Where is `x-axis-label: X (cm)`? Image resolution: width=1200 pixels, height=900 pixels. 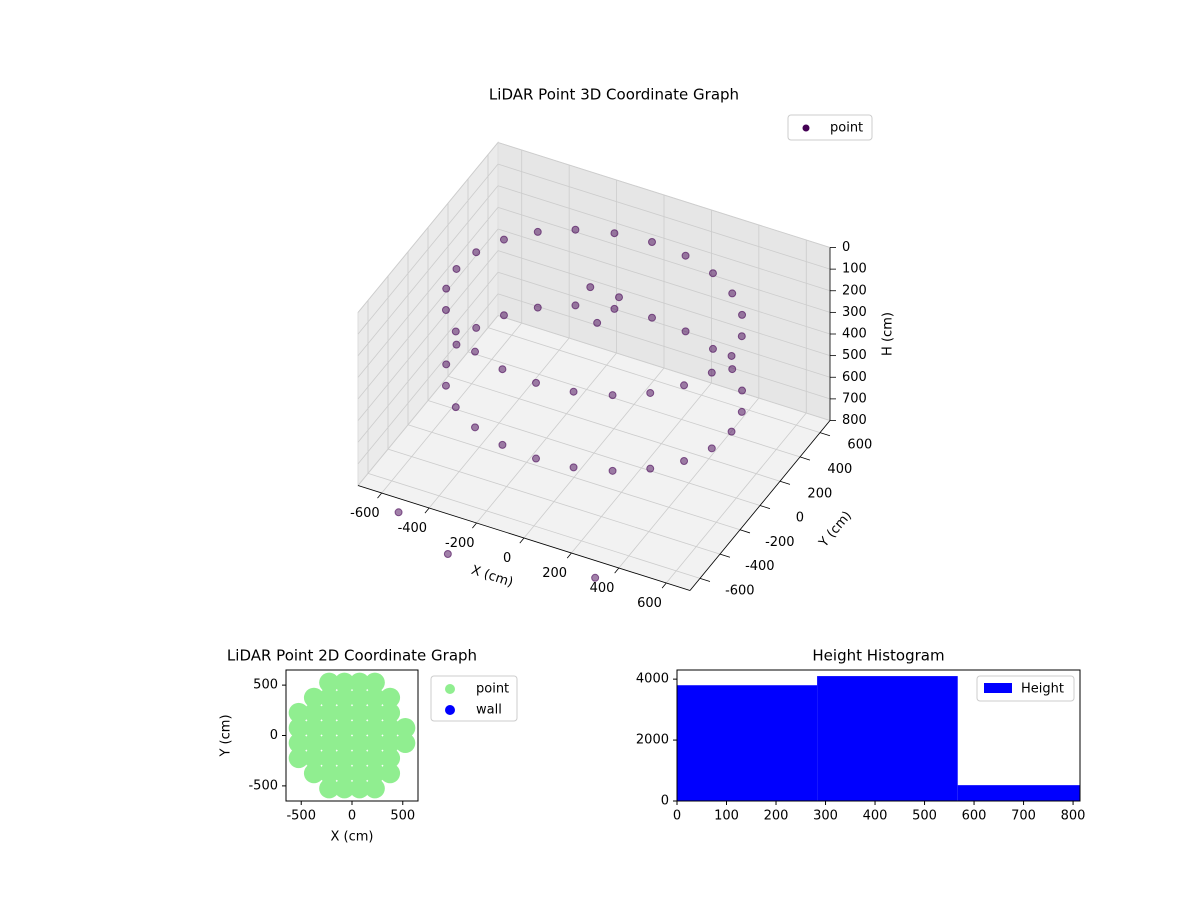
x-axis-label: X (cm) is located at coordinates (492, 577).